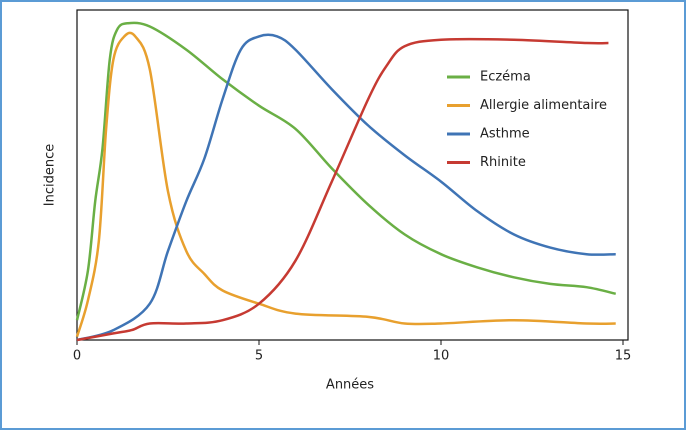 This screenshot has width=686, height=434. I want to click on x-tick-label: 5, so click(259, 356).